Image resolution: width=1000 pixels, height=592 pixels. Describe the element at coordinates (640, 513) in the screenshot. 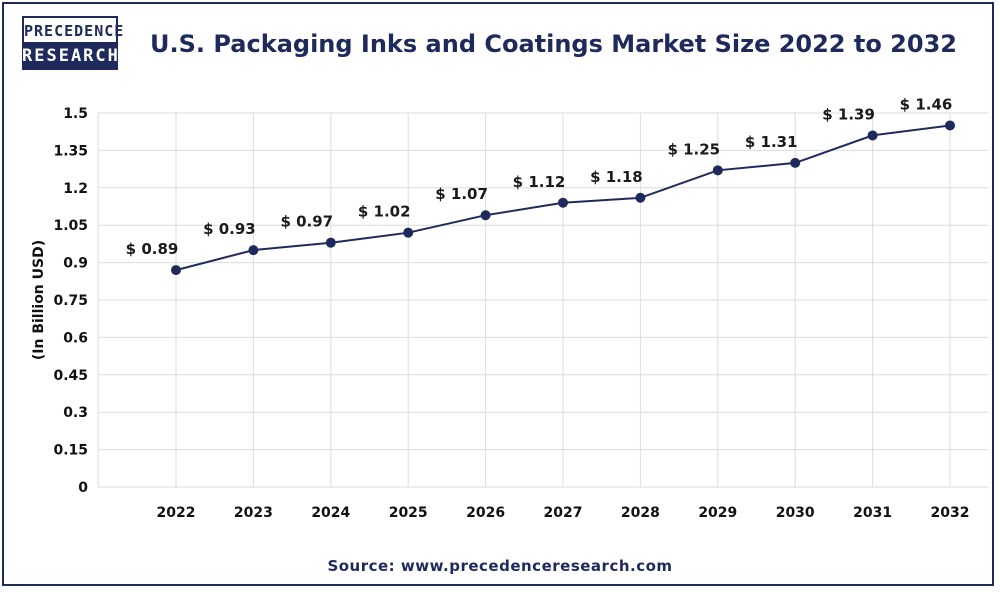

I see `x-tick-label: 2028` at that location.